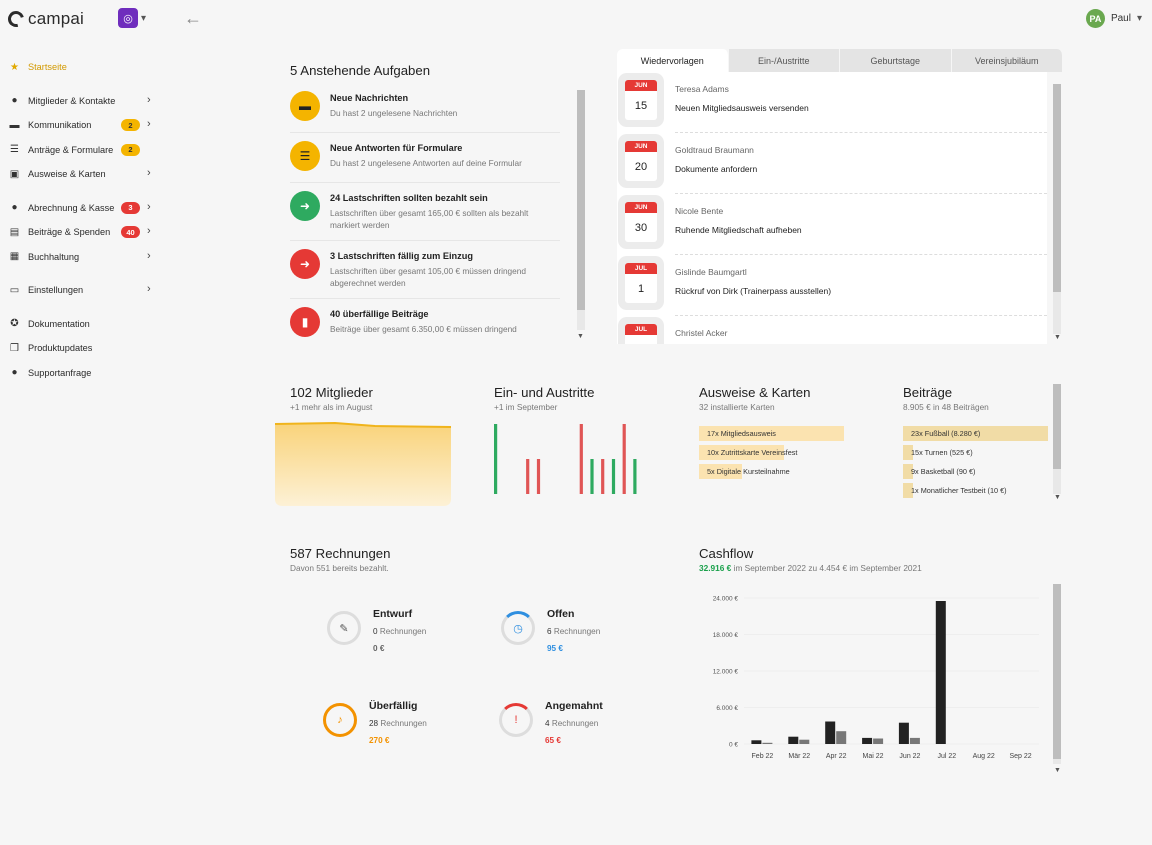 The image size is (1152, 845). Describe the element at coordinates (398, 730) in the screenshot. I see `invoice-status-überfällig: ♪ Überfällig 28 Rechnungen 270 €` at that location.